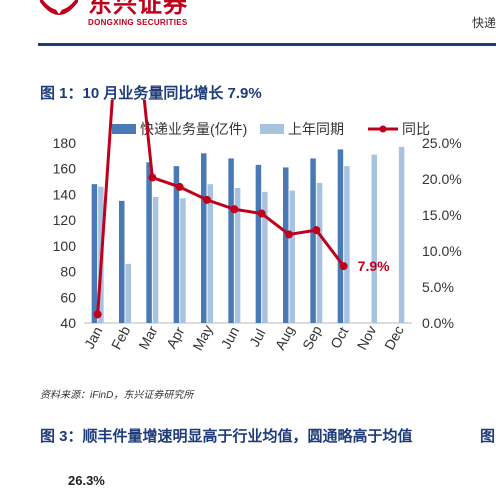 Image resolution: width=496 pixels, height=495 pixels. Describe the element at coordinates (442, 233) in the screenshot. I see `y-axis-right: 0.0% 5.0% 10.0% 15.0% 20.0% 25.0%` at that location.